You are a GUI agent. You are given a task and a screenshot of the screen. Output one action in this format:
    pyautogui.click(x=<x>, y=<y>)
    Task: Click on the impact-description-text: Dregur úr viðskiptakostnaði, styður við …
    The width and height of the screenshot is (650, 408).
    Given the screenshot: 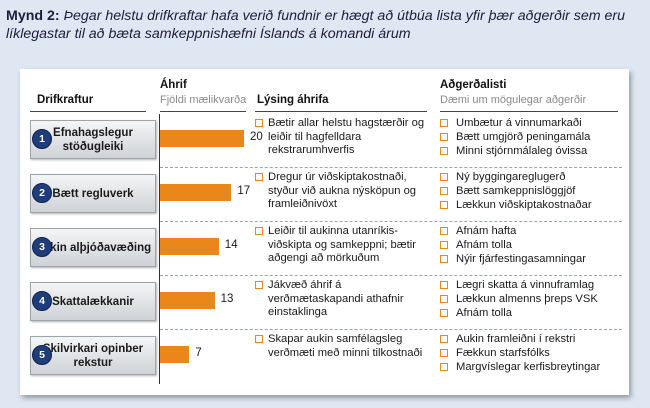 What is the action you would take?
    pyautogui.click(x=342, y=190)
    